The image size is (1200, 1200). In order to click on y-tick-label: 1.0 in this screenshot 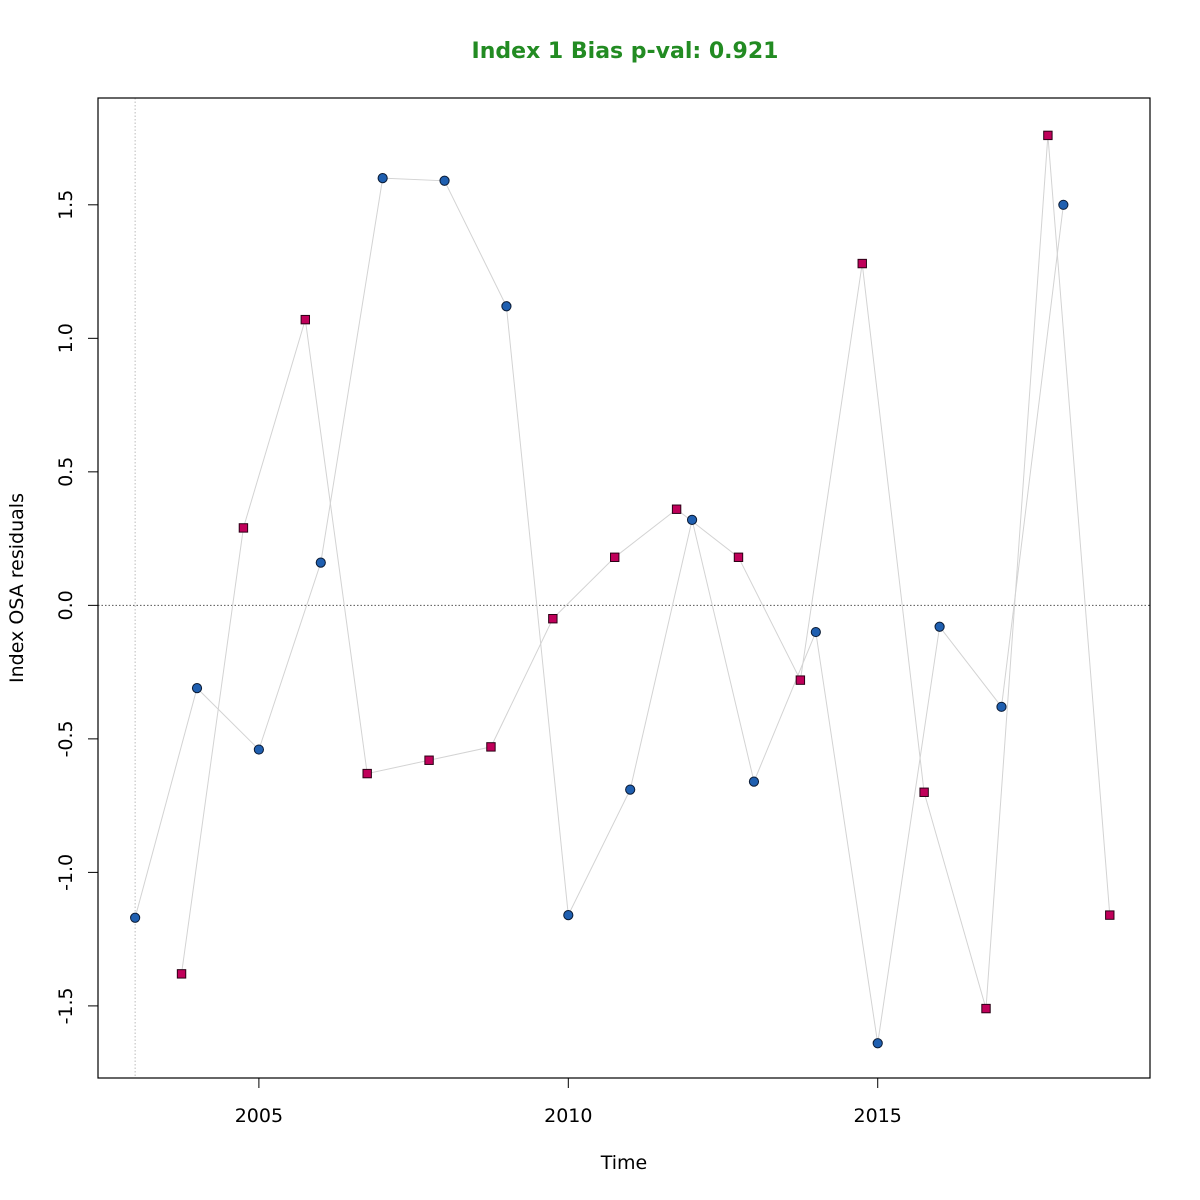, I will do `click(66, 338)`.